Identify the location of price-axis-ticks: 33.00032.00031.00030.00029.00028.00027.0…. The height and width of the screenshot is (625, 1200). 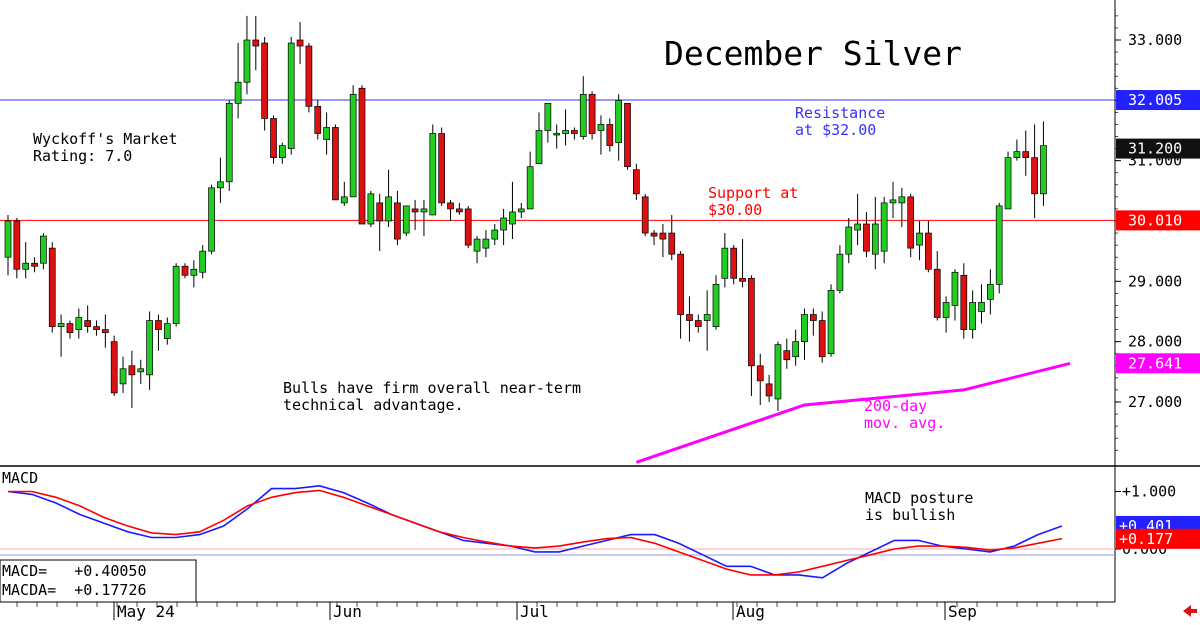
(1148, 233).